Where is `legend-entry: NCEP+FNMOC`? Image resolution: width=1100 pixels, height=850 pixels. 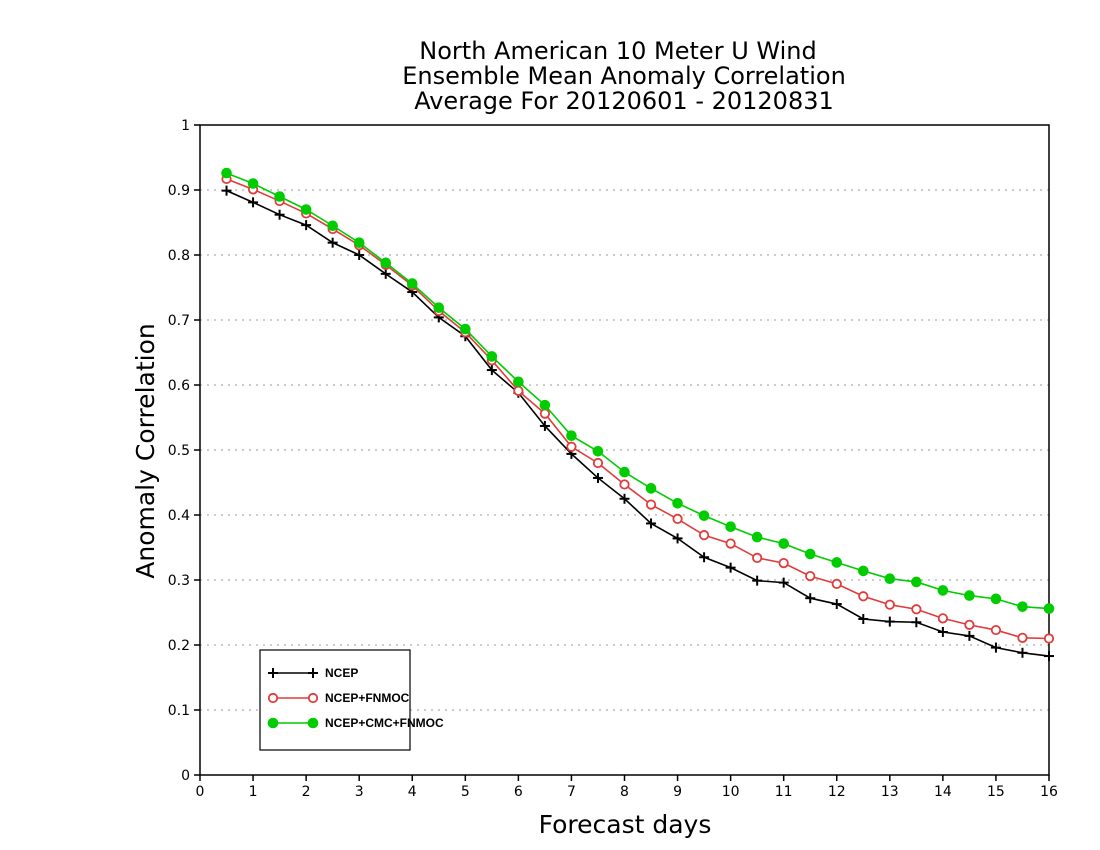 legend-entry: NCEP+FNMOC is located at coordinates (338, 698).